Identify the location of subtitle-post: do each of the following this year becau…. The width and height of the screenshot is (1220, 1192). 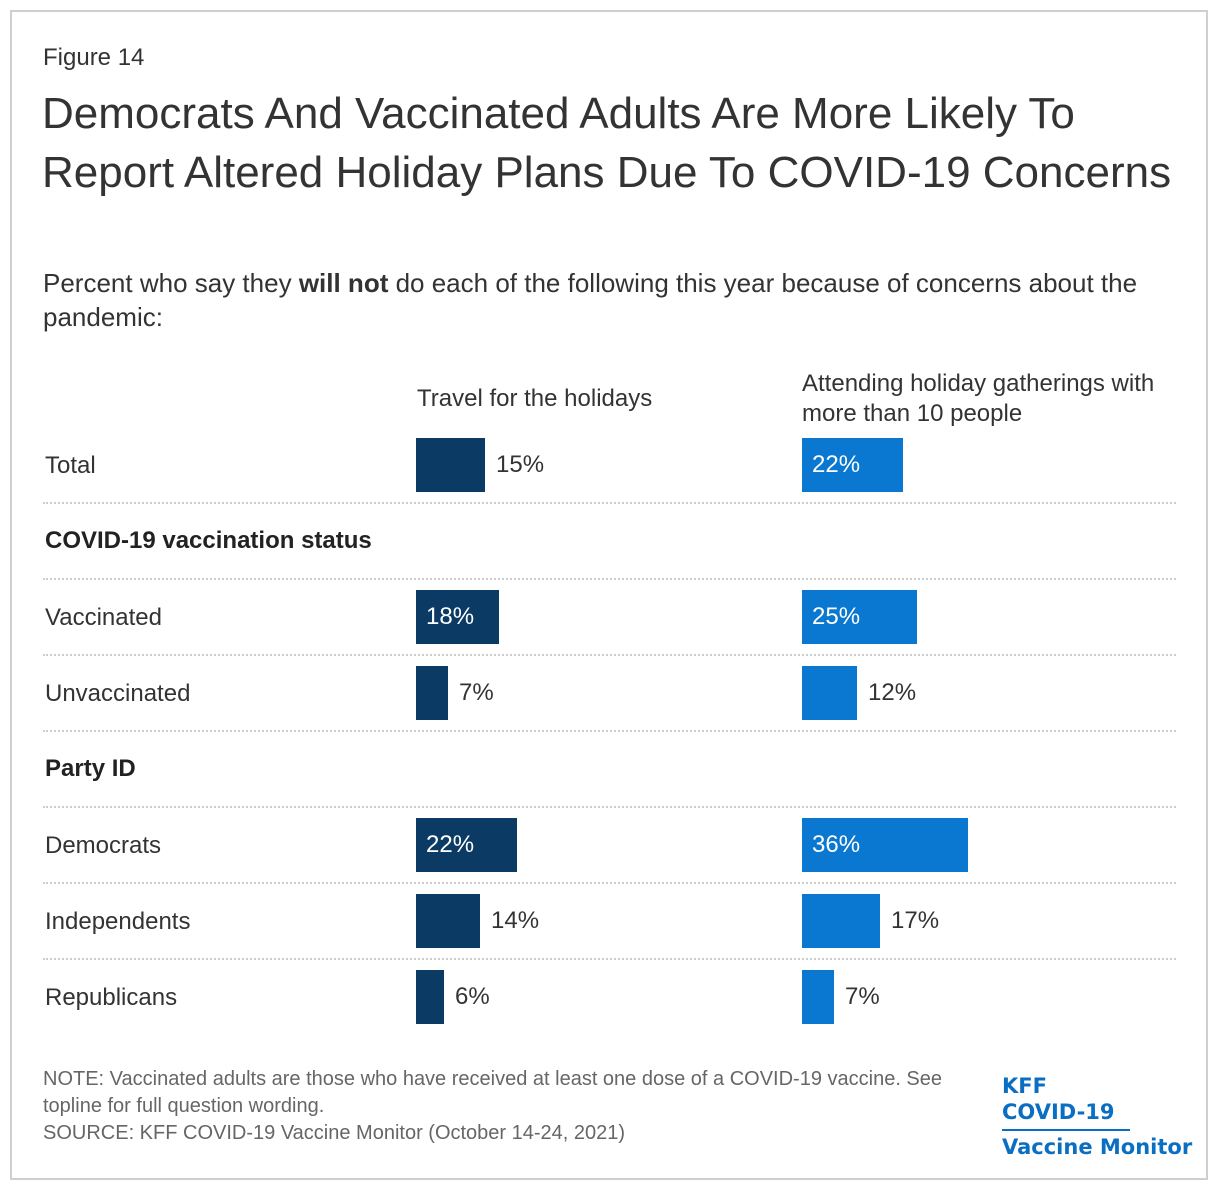
(590, 300).